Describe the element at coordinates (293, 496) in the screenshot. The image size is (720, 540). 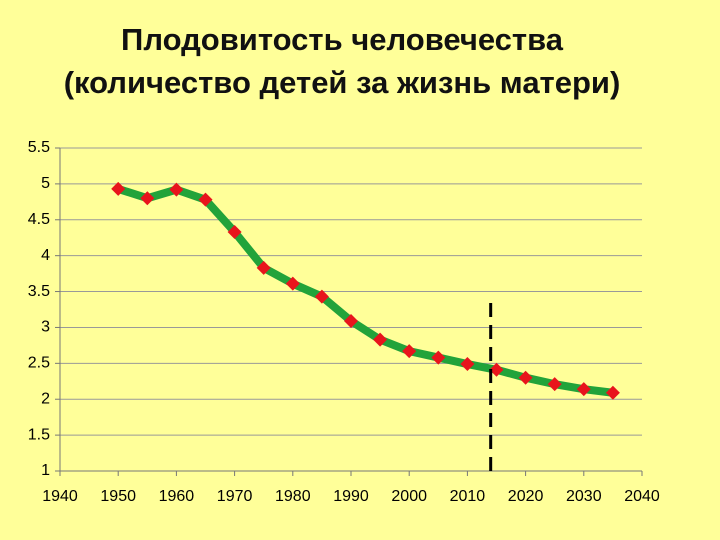
I see `x-tick-label: 1980` at that location.